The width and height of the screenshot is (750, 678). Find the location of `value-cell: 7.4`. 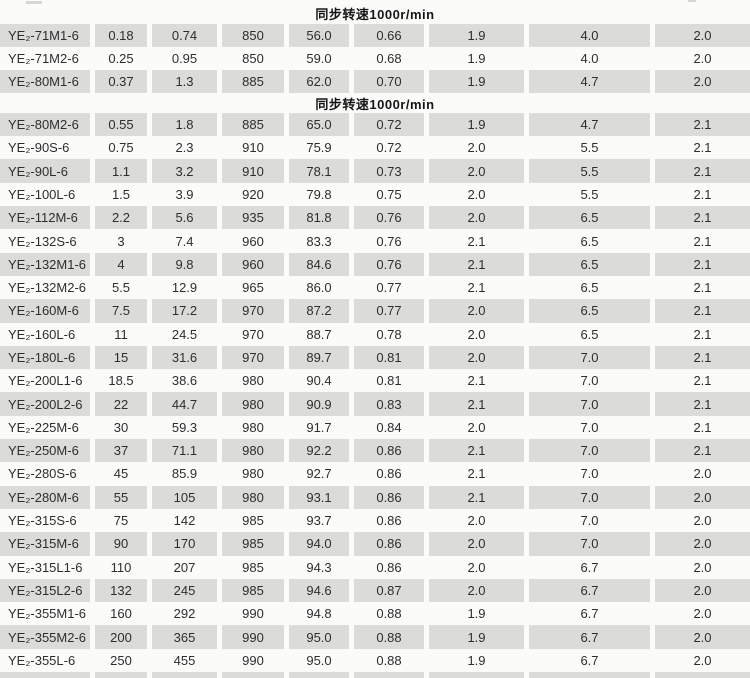

value-cell: 7.4 is located at coordinates (182, 241).